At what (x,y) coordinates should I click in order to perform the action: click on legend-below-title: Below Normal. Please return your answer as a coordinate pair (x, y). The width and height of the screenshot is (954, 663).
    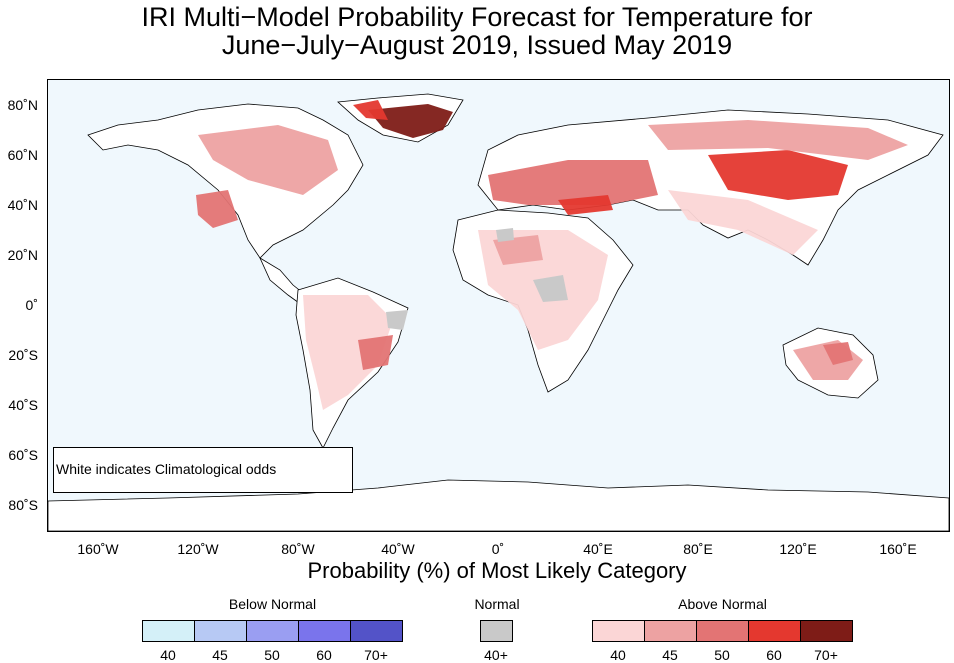
    Looking at the image, I should click on (272, 604).